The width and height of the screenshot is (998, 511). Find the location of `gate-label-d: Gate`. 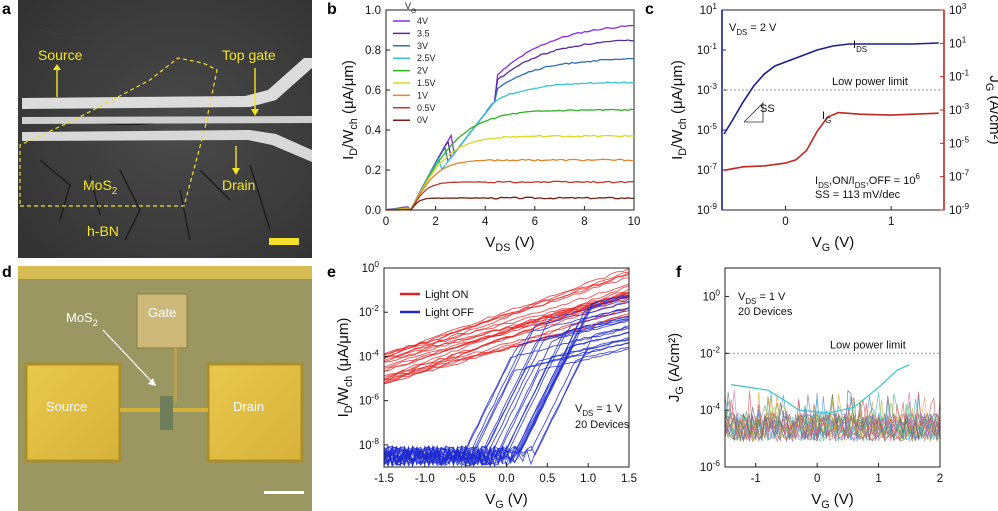

gate-label-d: Gate is located at coordinates (162, 312).